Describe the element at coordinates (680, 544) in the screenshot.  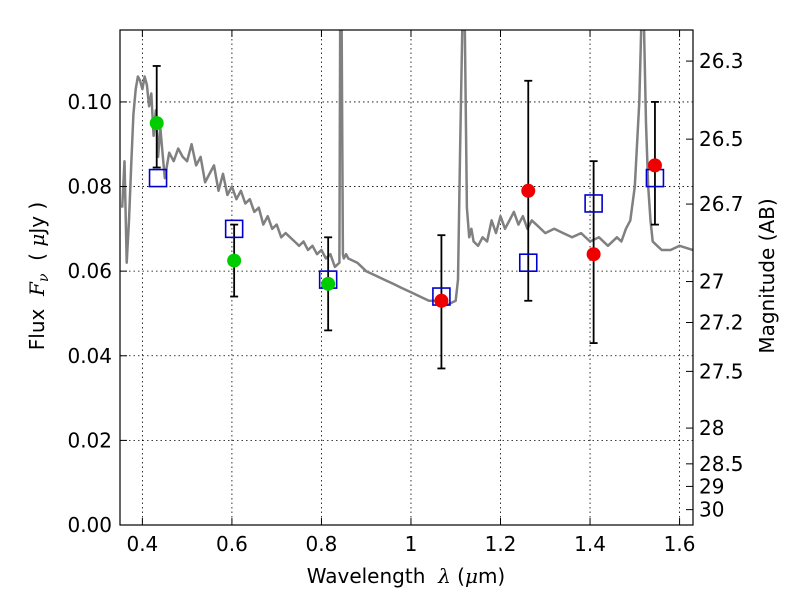
I see `x-tick-label: 1.6` at that location.